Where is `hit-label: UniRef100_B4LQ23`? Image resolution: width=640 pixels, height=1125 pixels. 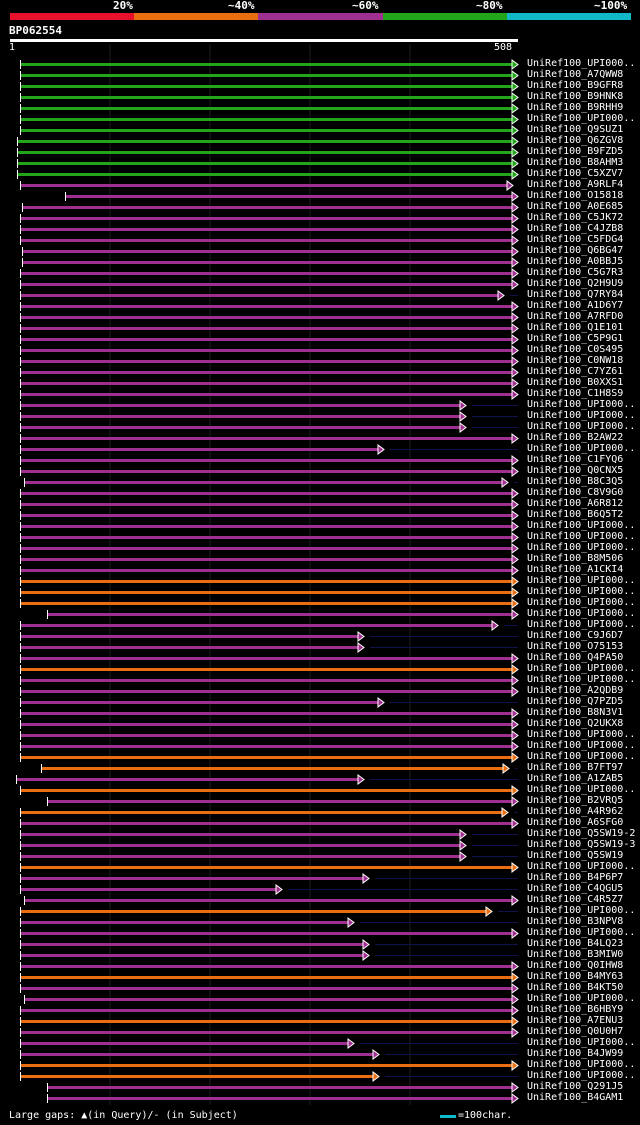 hit-label: UniRef100_B4LQ23 is located at coordinates (575, 943).